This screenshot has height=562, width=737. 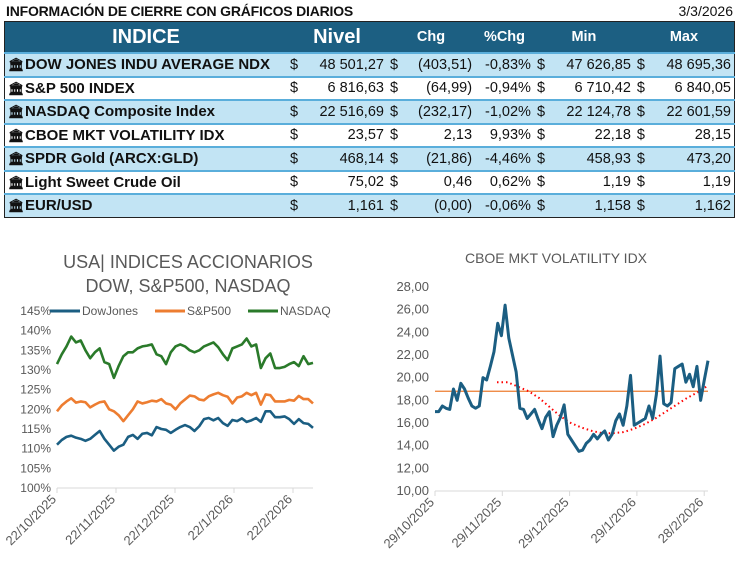 What do you see at coordinates (593, 205) in the screenshot?
I see `min-value: 1,158` at bounding box center [593, 205].